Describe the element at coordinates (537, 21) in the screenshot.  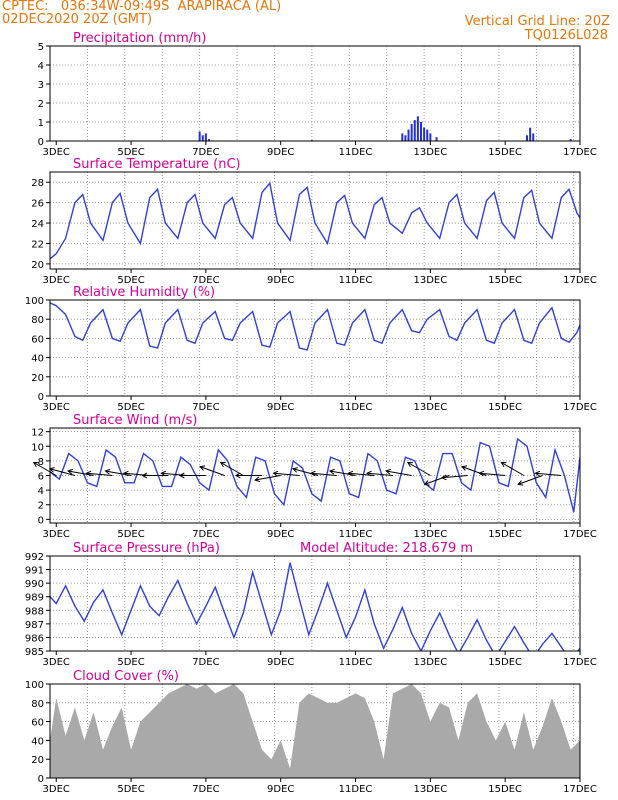
I see `header-grid-line: Vertical Grid Line: 20Z` at that location.